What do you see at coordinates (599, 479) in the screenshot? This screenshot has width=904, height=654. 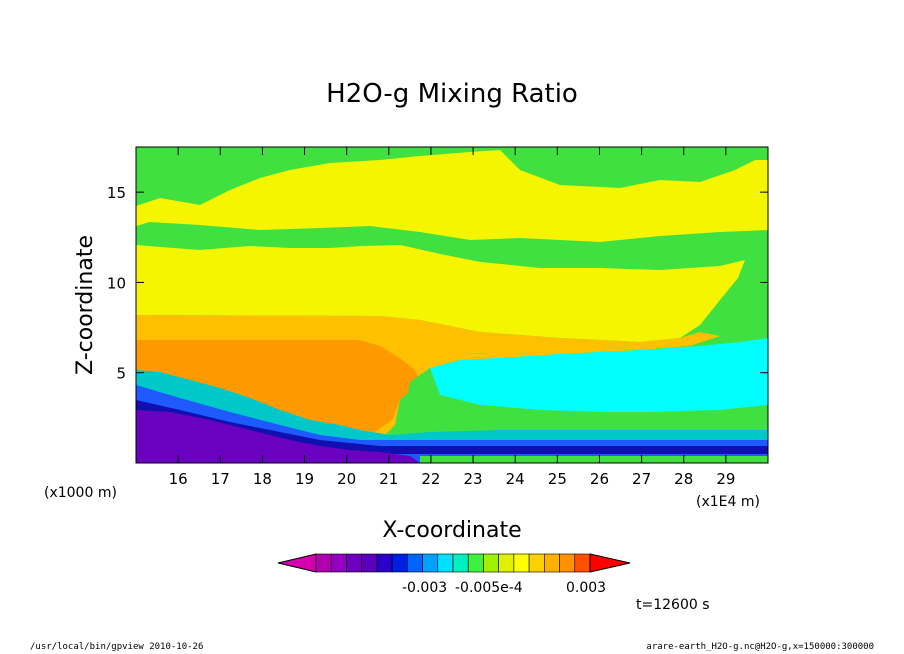 I see `x-tick-label: 26` at bounding box center [599, 479].